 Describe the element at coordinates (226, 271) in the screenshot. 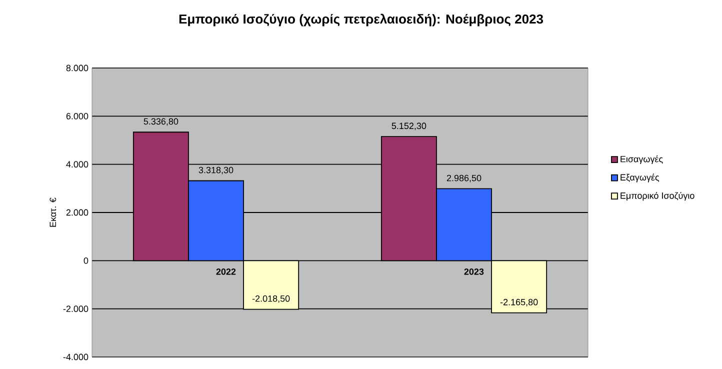

I see `x-tick-label: 2022` at that location.